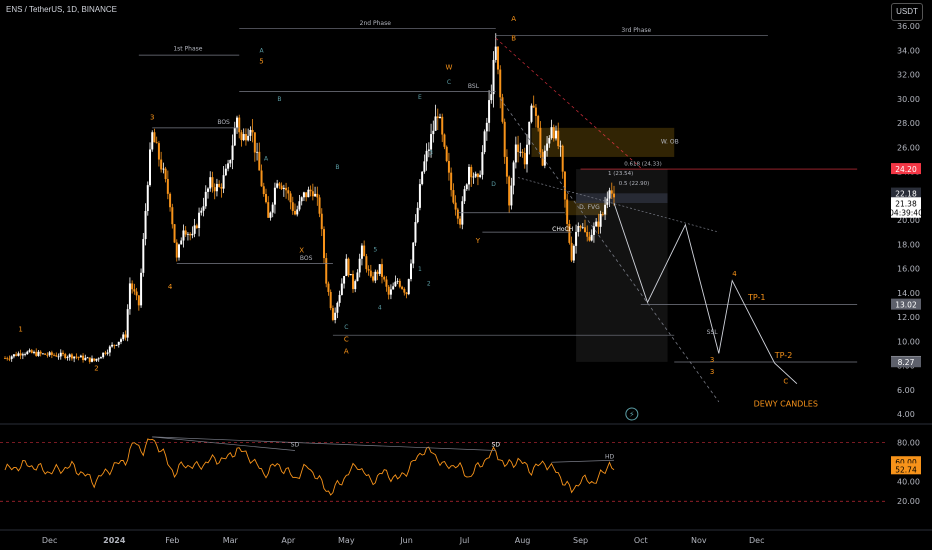  I want to click on ssl-label: SSL, so click(713, 332).